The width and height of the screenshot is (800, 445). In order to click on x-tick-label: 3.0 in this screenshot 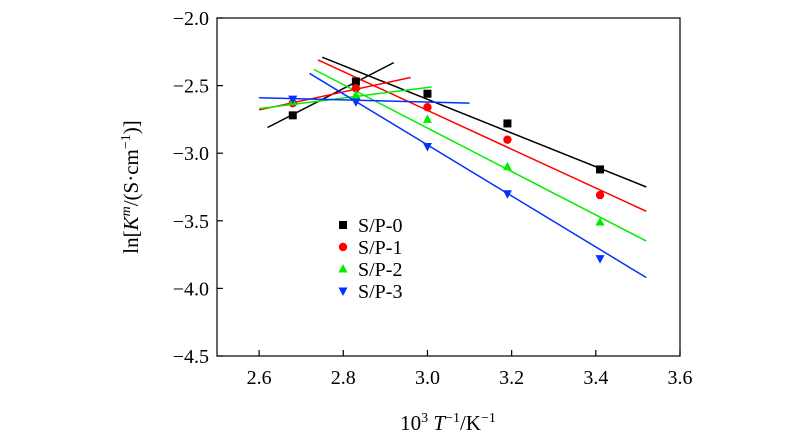, I will do `click(427, 378)`.